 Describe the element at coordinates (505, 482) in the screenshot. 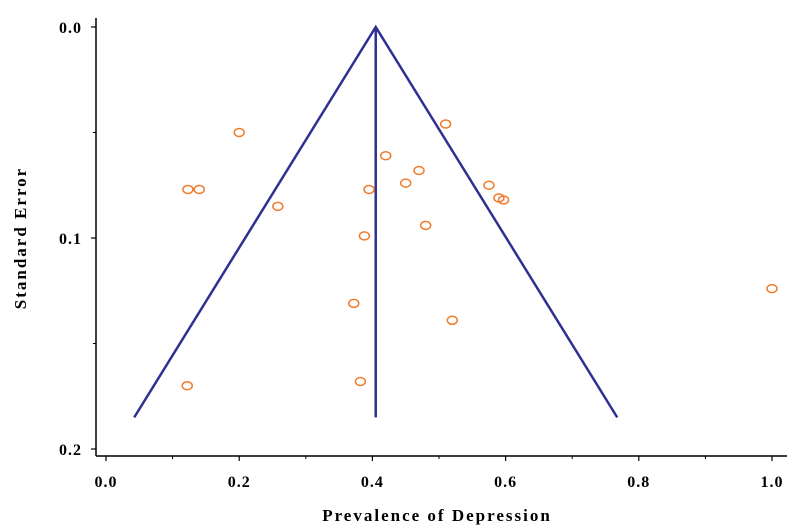

I see `x-tick-label: 0.6` at that location.